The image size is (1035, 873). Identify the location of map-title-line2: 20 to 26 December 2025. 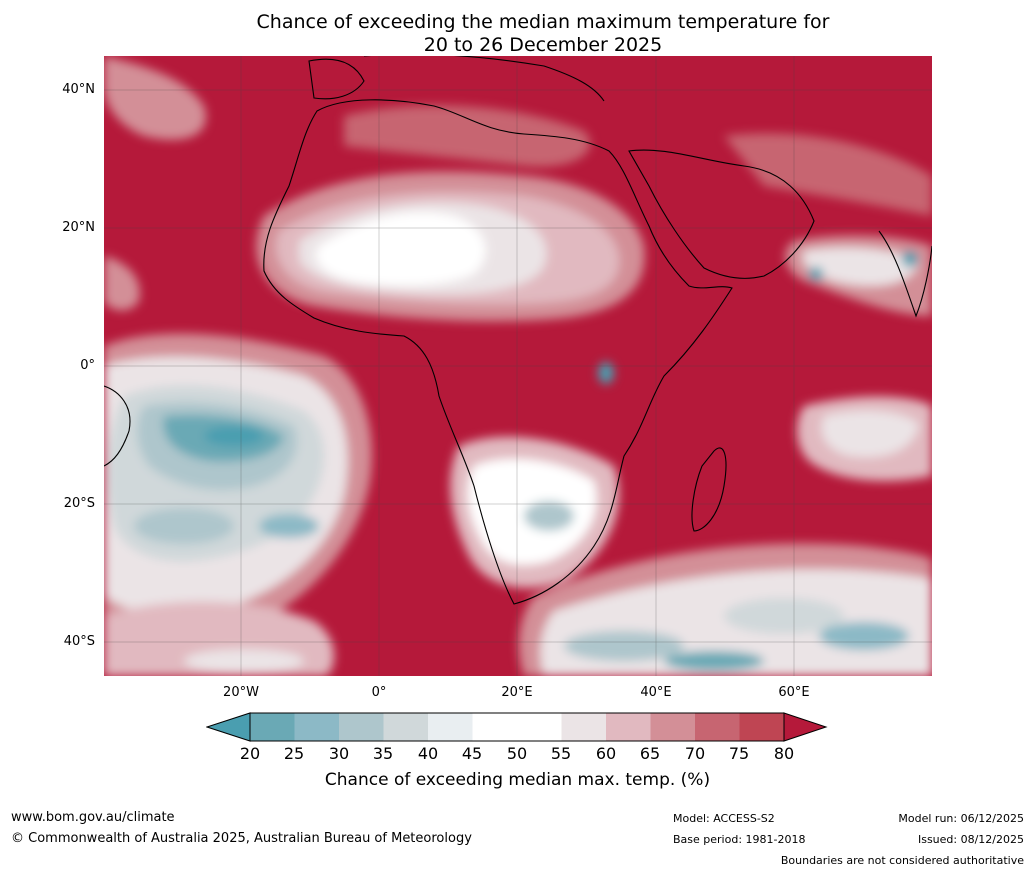
(543, 45).